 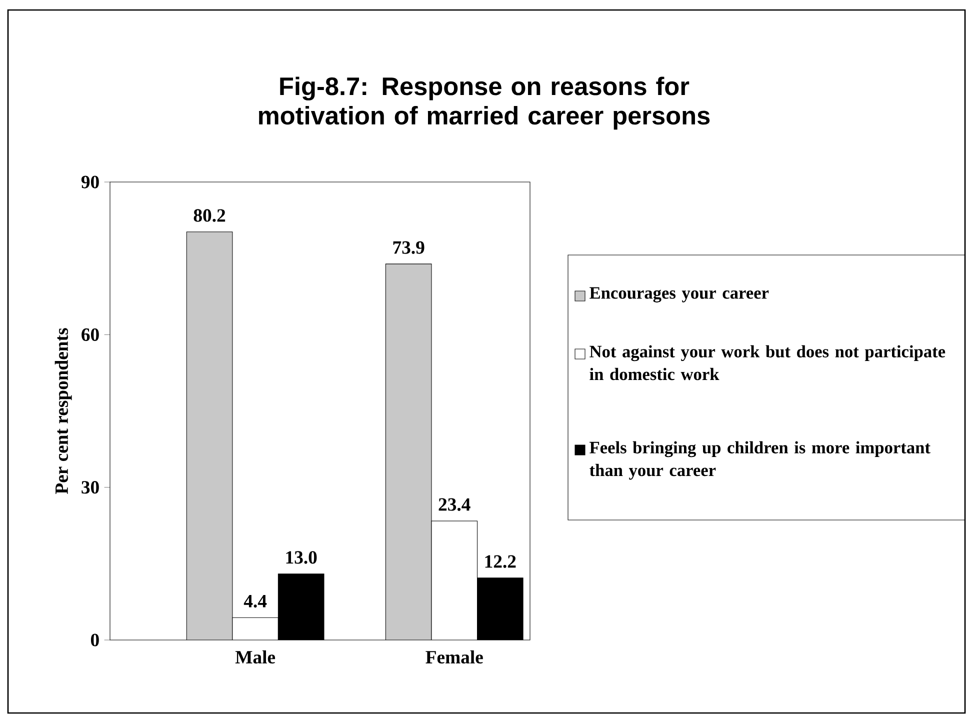 What do you see at coordinates (768, 362) in the screenshot?
I see `legend-label: Not against your work but does not participate in domestic work` at bounding box center [768, 362].